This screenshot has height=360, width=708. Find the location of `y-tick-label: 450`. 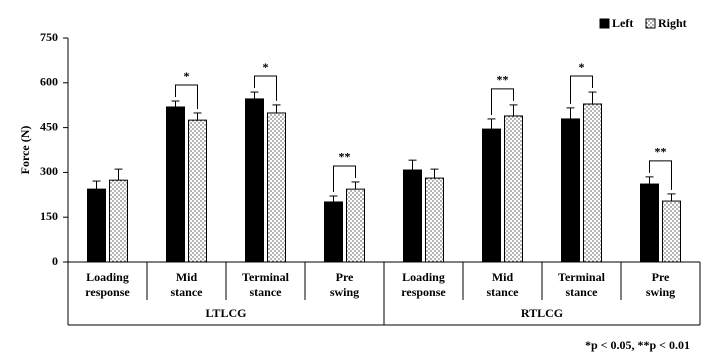

y-tick-label: 450 is located at coordinates (49, 126).